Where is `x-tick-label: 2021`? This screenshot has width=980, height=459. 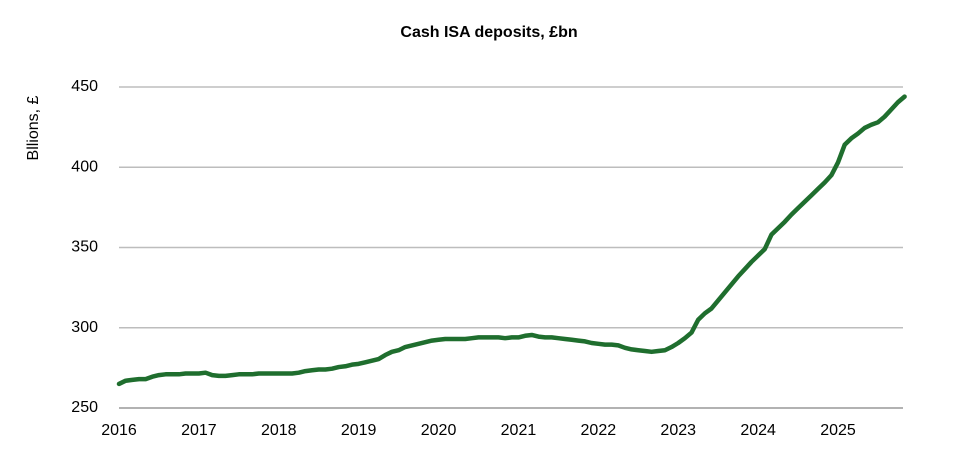 x-tick-label: 2021 is located at coordinates (519, 430).